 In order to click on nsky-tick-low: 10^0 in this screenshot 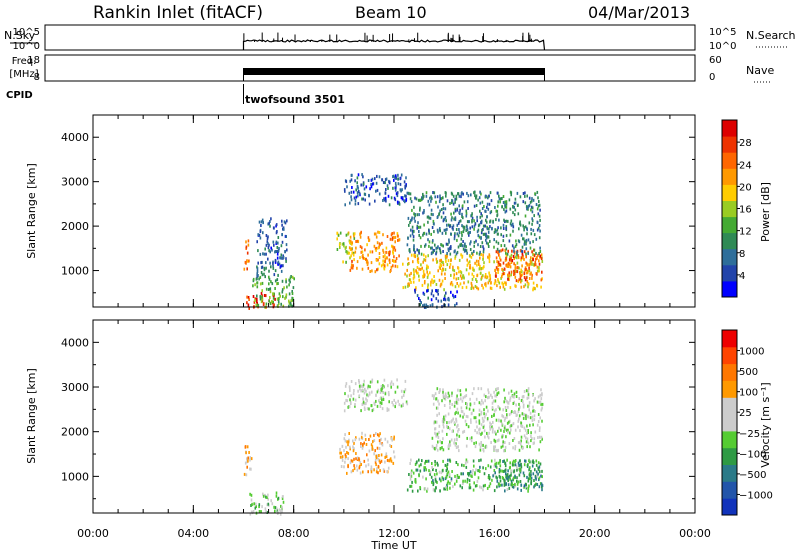, I will do `click(26, 46)`.